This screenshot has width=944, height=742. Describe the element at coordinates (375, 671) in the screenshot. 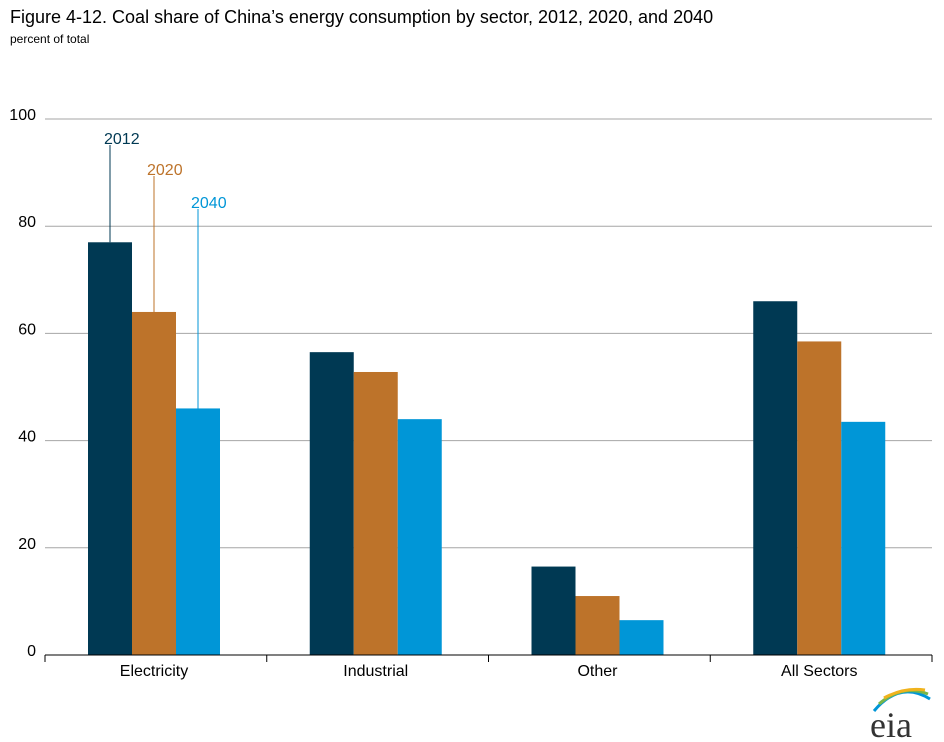

I see `category-label: Industrial` at that location.